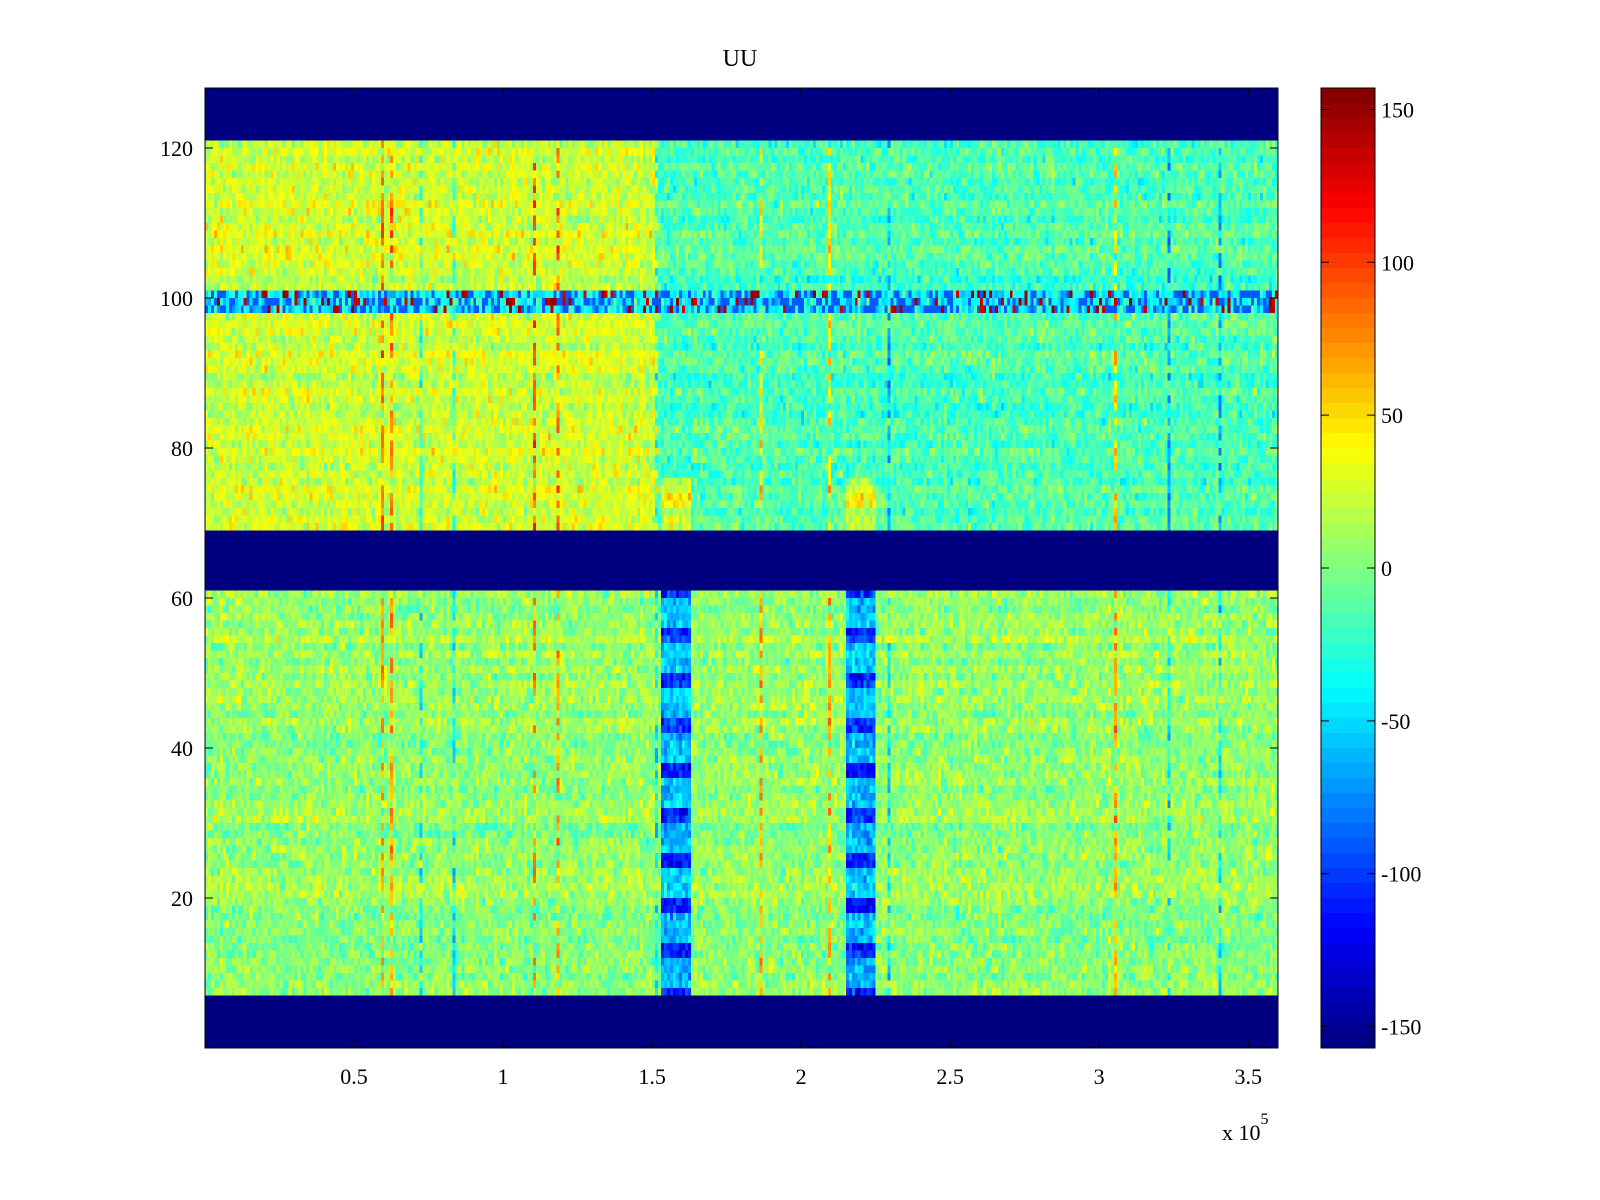 This screenshot has width=1600, height=1200. What do you see at coordinates (182, 898) in the screenshot?
I see `y-tick-label: 20` at bounding box center [182, 898].